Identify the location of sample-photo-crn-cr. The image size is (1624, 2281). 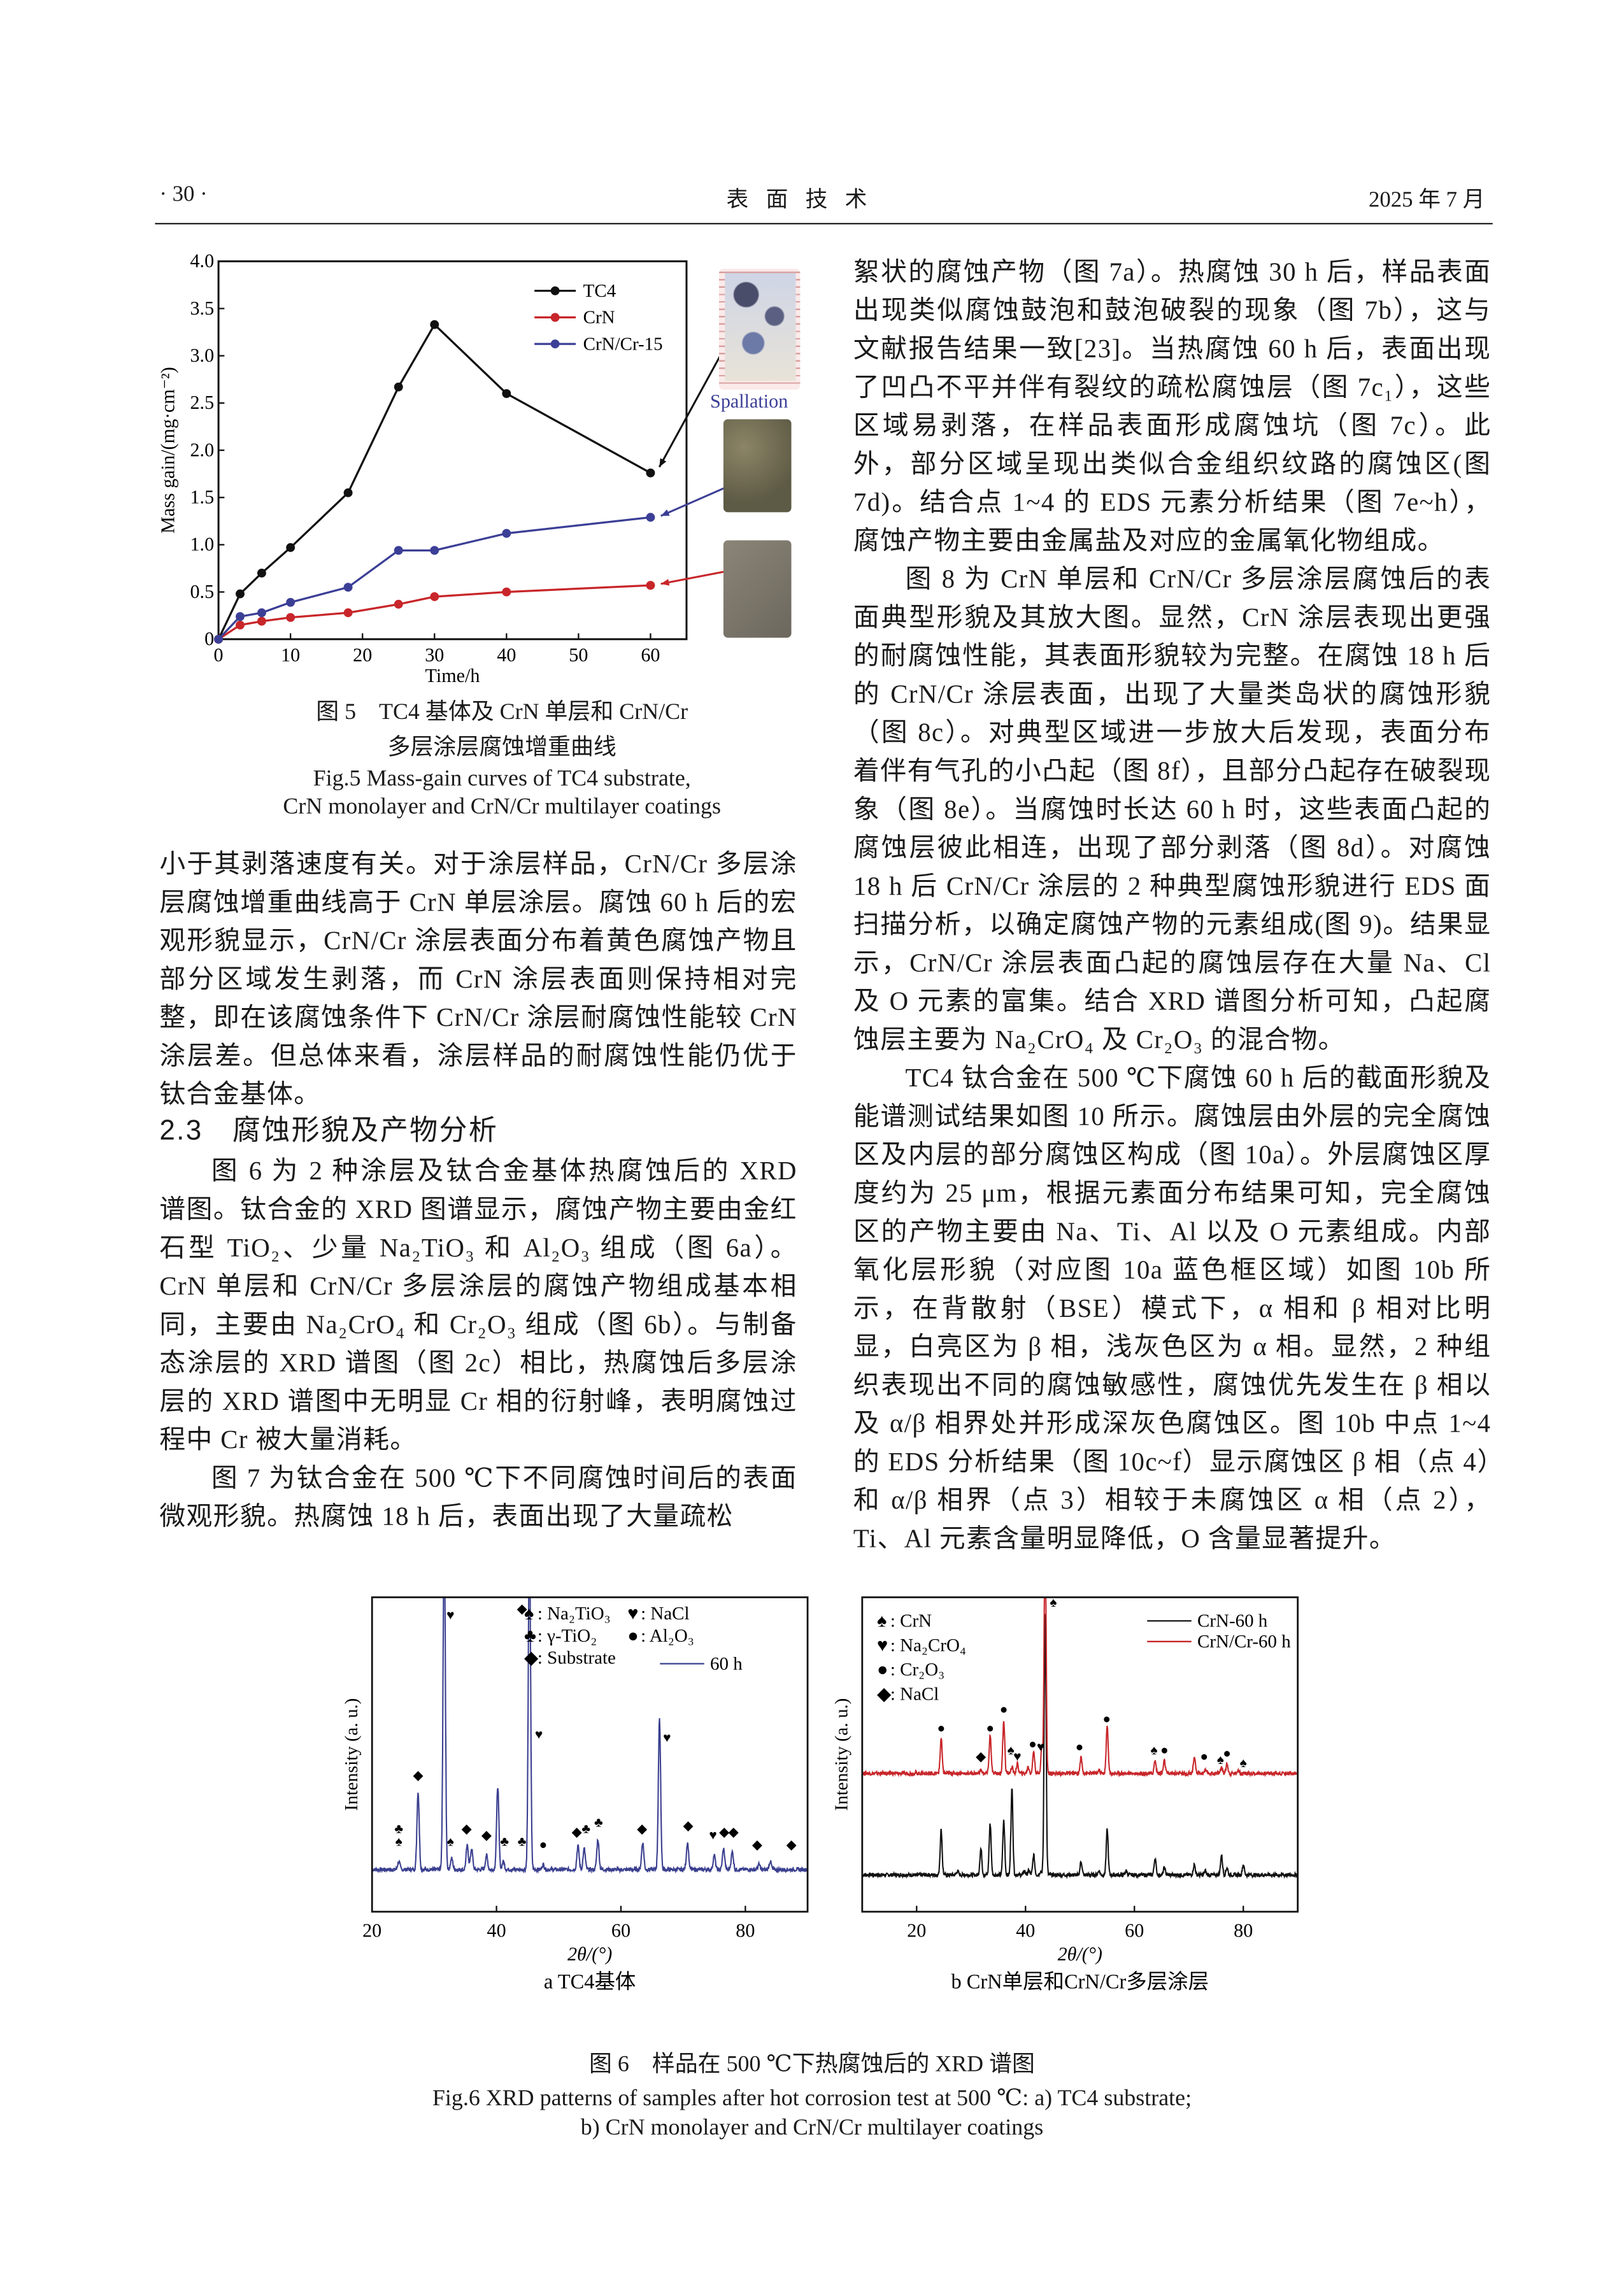
(757, 466).